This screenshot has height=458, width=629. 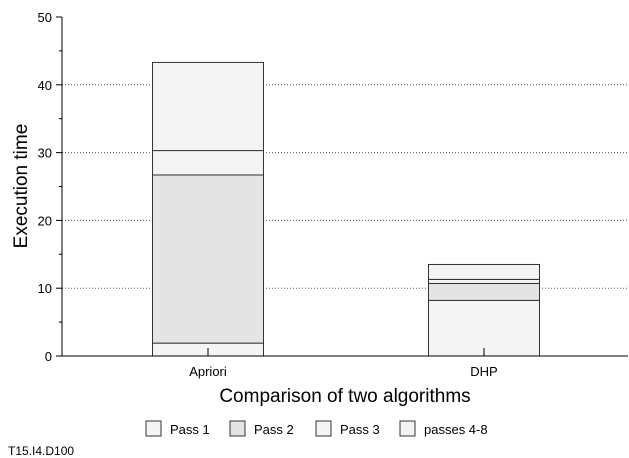 What do you see at coordinates (190, 429) in the screenshot?
I see `legend-label: Pass 1` at bounding box center [190, 429].